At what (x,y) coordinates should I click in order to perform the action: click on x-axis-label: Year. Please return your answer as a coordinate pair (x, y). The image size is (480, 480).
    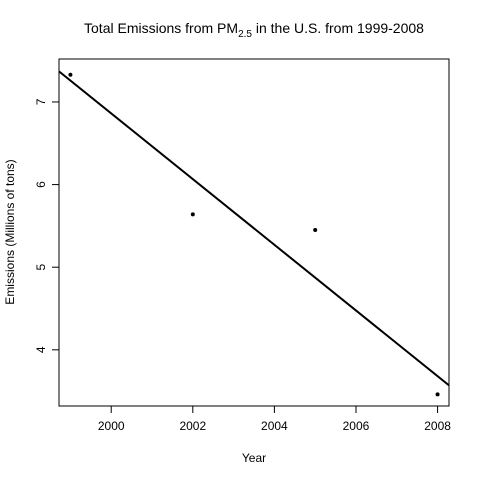
    Looking at the image, I should click on (254, 458).